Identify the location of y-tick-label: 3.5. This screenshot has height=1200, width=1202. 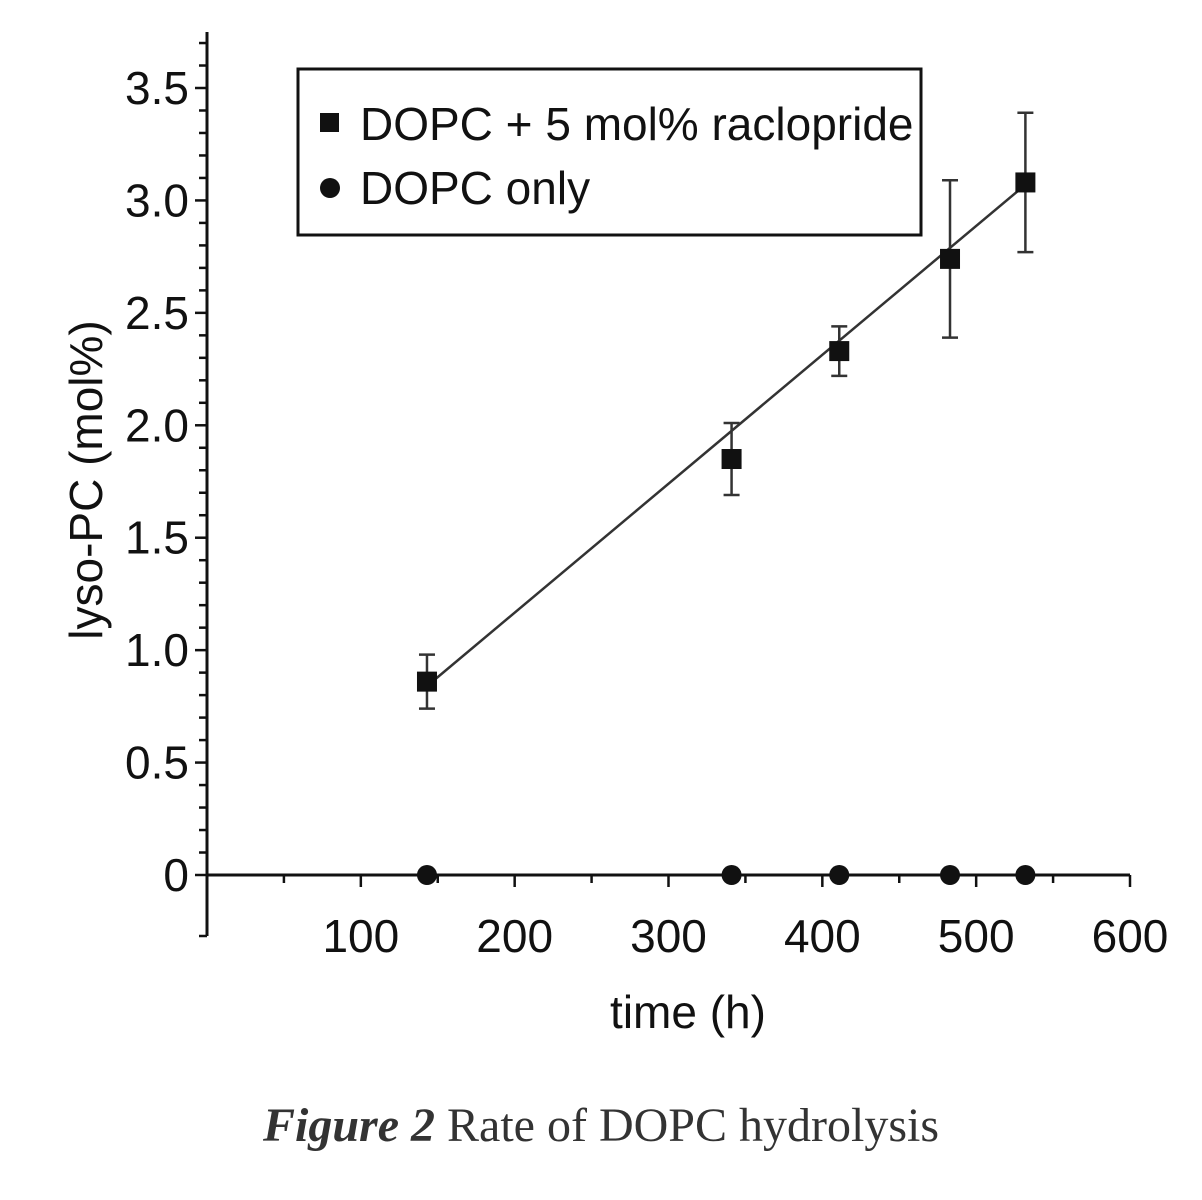
(157, 88).